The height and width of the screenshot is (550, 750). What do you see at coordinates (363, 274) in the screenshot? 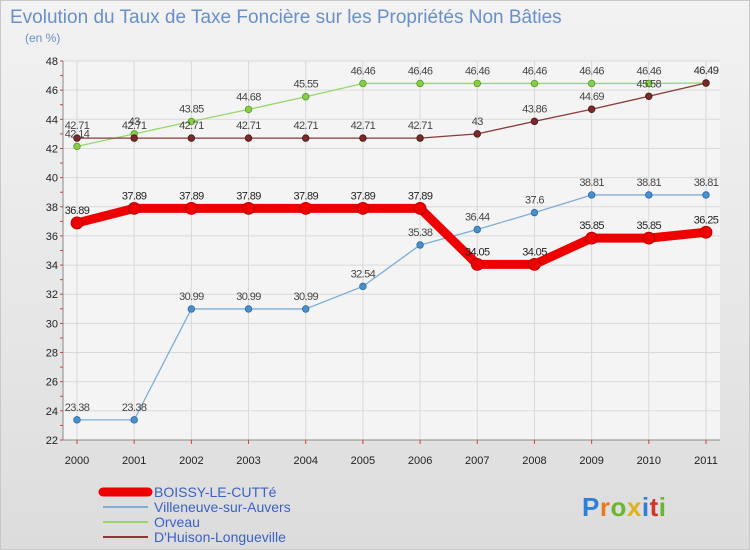
I see `data-label: 32.54` at bounding box center [363, 274].